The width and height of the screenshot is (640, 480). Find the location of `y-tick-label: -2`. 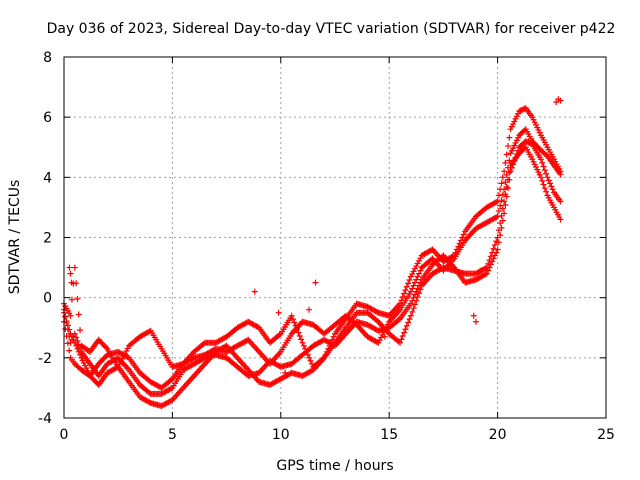

y-tick-label: -2 is located at coordinates (45, 359).